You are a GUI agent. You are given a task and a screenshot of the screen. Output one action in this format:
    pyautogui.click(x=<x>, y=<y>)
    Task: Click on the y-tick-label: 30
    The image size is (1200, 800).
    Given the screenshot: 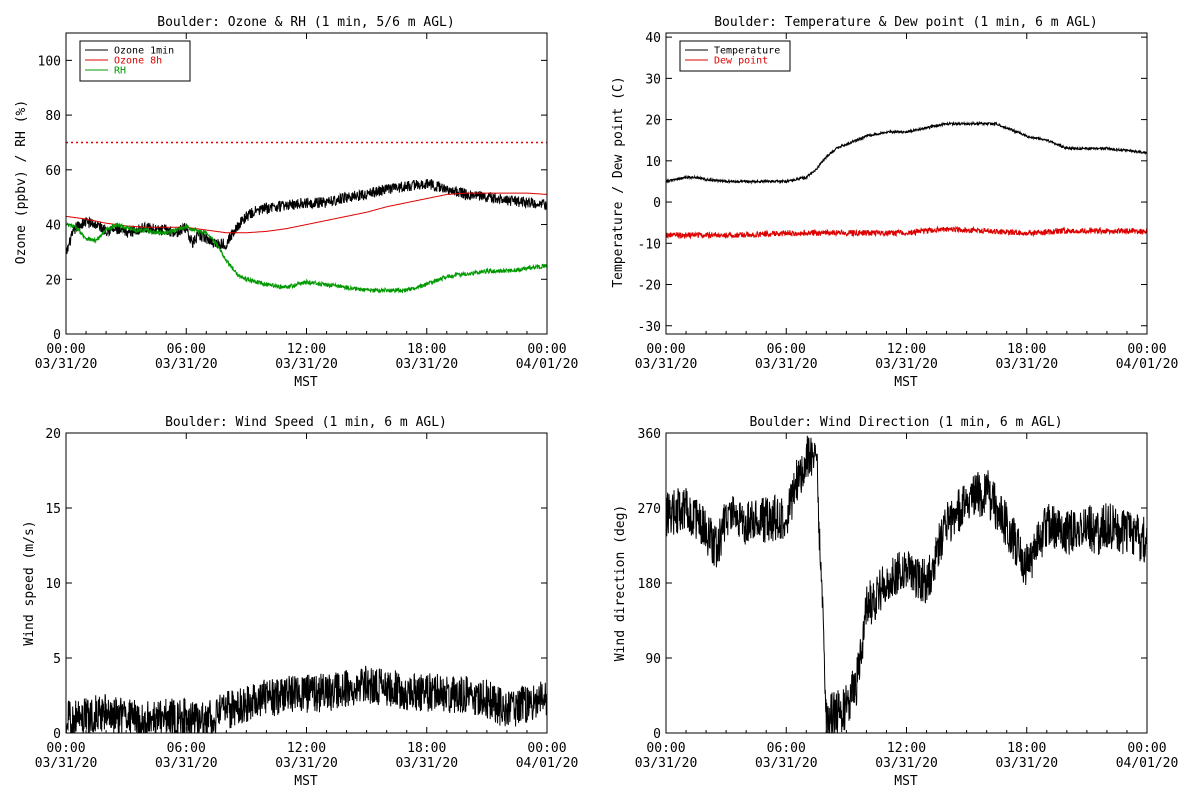 What is the action you would take?
    pyautogui.click(x=653, y=79)
    